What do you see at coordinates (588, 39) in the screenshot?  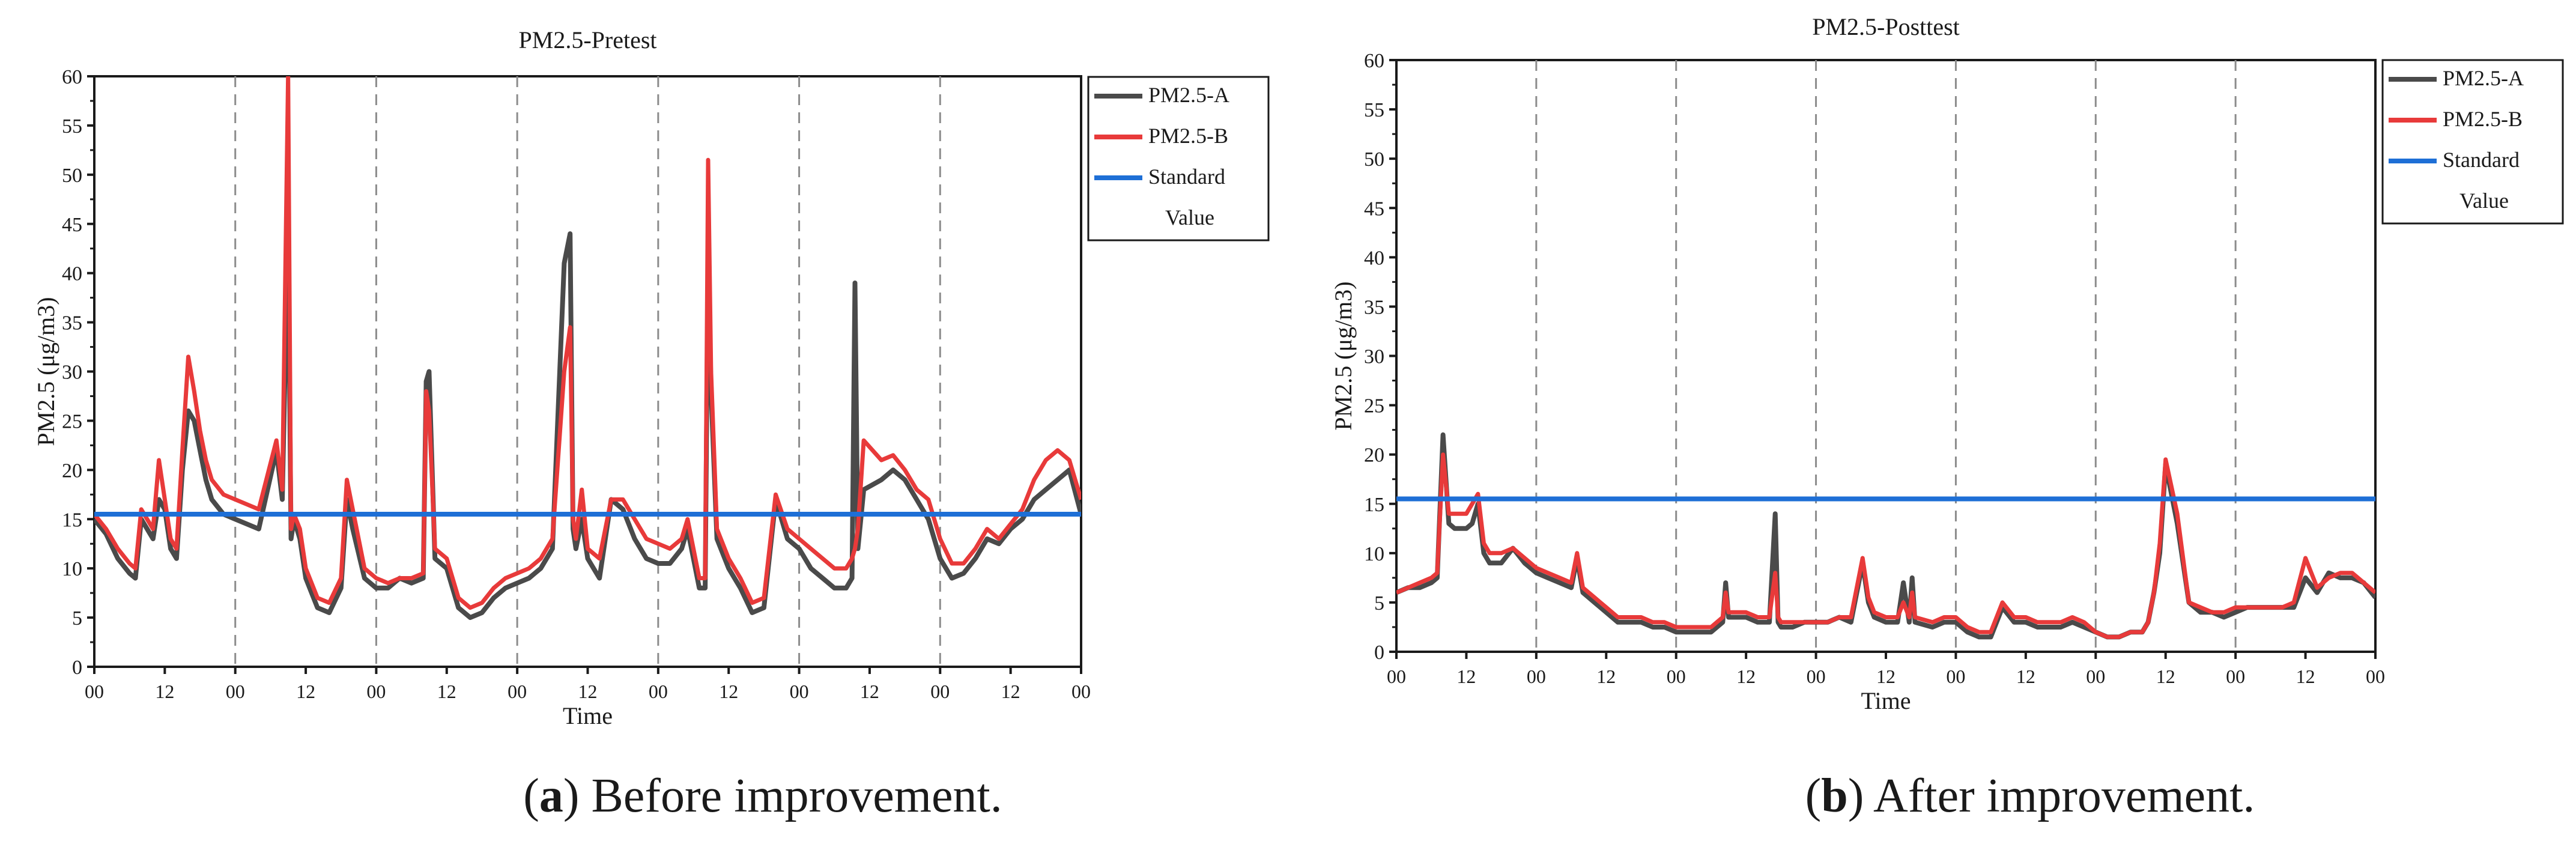 I see `chart-title: PM2.5-Pretest` at bounding box center [588, 39].